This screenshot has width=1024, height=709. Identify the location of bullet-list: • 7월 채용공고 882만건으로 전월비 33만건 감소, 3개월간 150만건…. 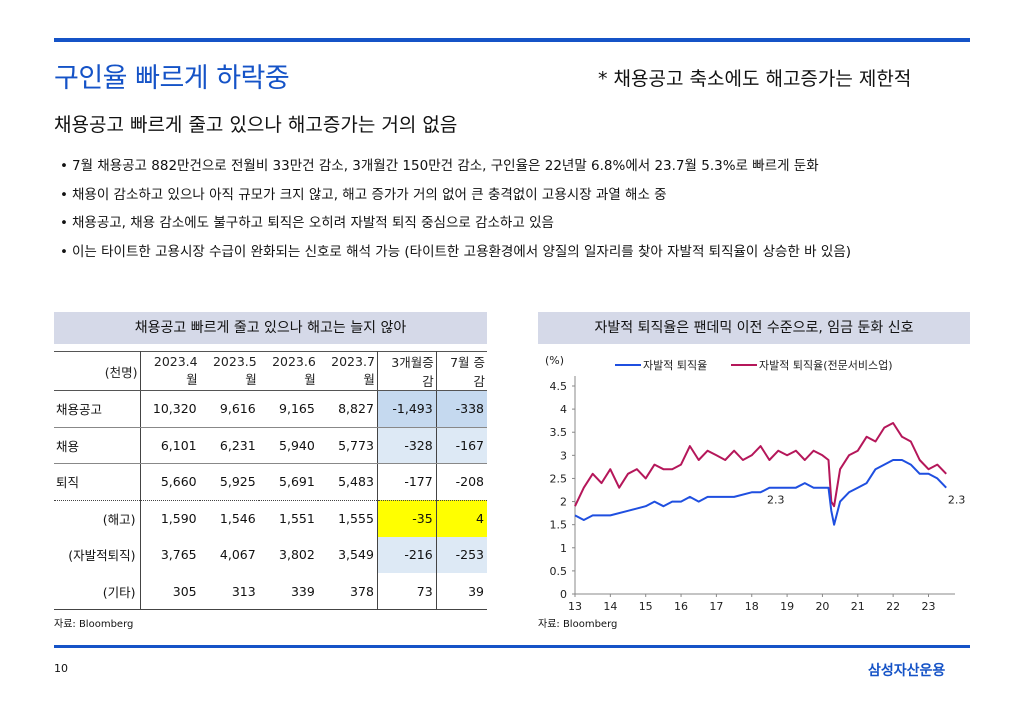
(520, 209).